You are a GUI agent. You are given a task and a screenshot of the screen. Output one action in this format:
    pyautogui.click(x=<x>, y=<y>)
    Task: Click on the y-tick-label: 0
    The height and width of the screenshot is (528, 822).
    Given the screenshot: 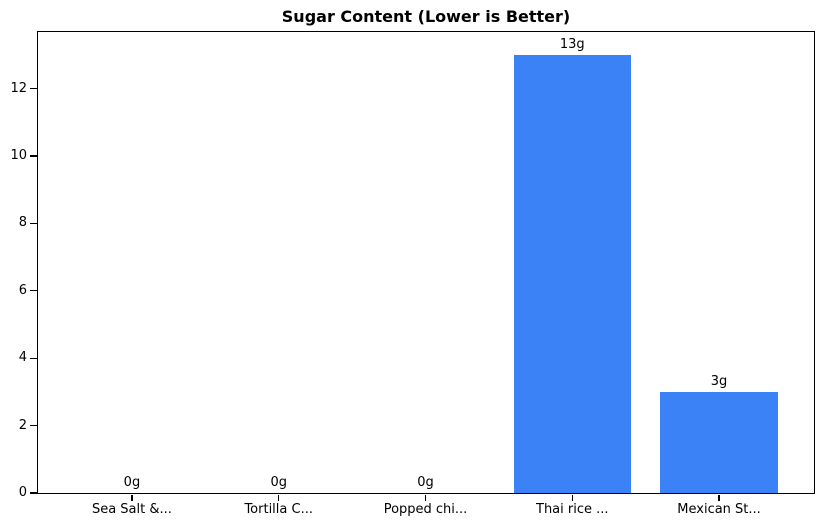 What is the action you would take?
    pyautogui.click(x=22, y=492)
    